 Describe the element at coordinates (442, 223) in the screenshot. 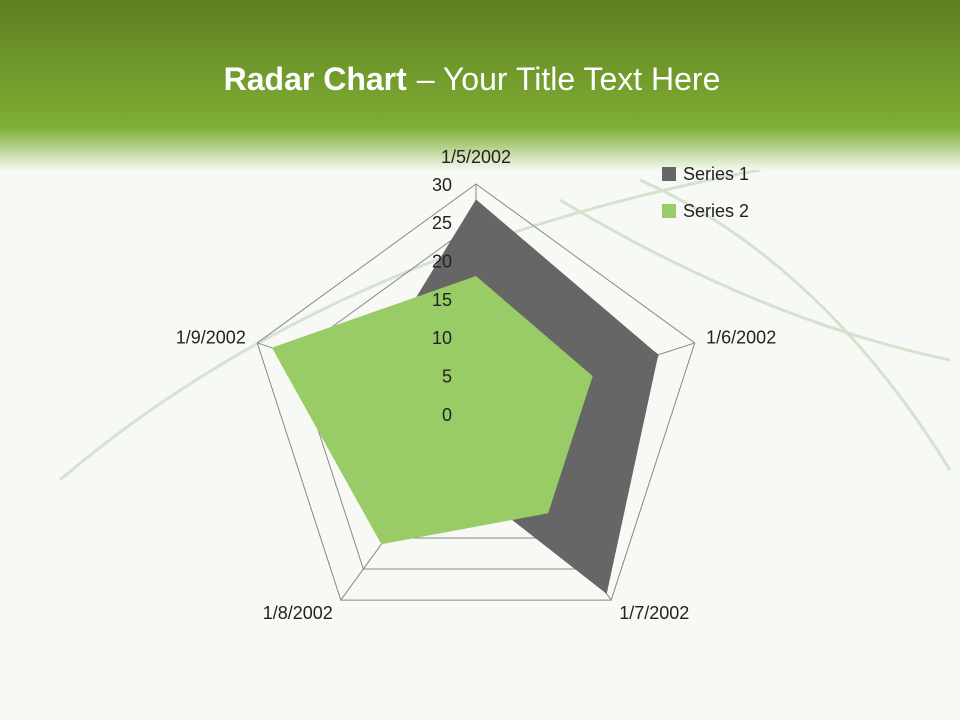

I see `tick-label: 25` at that location.